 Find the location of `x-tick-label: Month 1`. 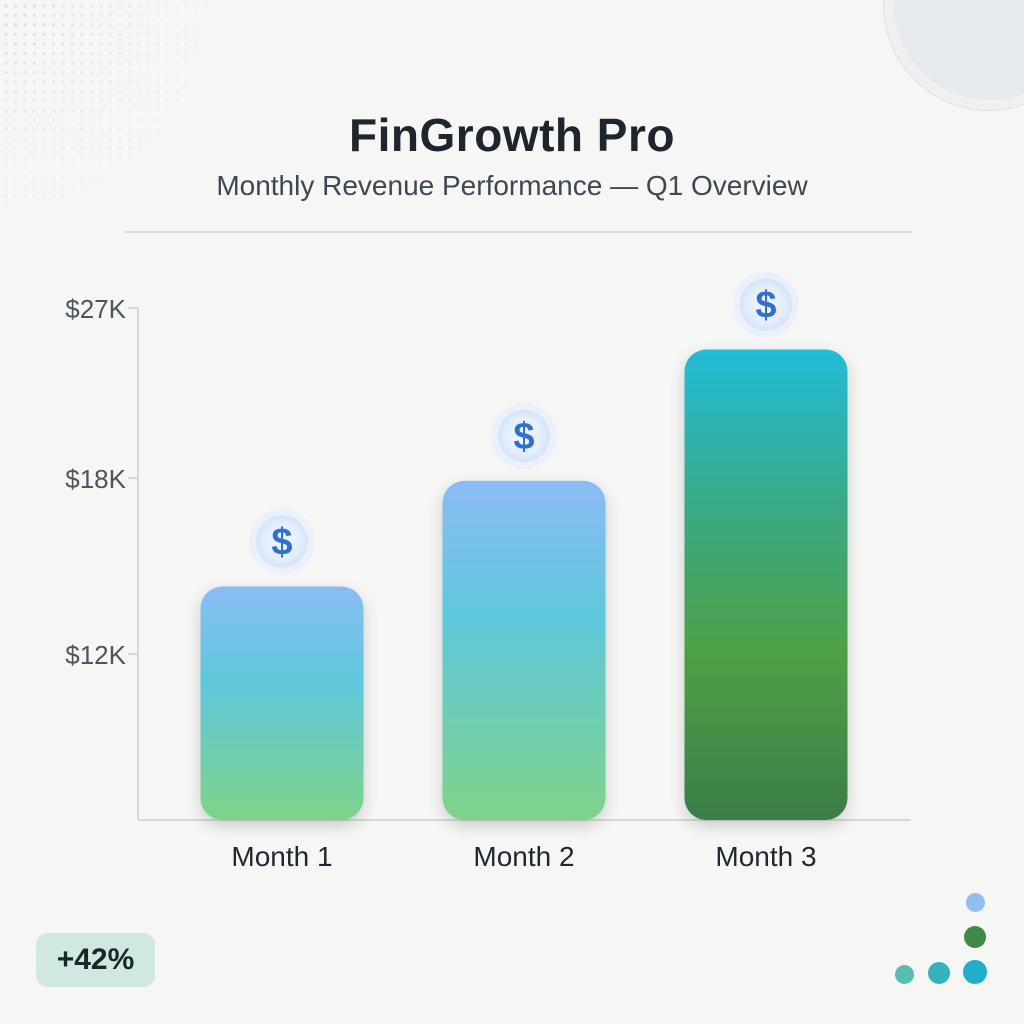

x-tick-label: Month 1 is located at coordinates (281, 856).